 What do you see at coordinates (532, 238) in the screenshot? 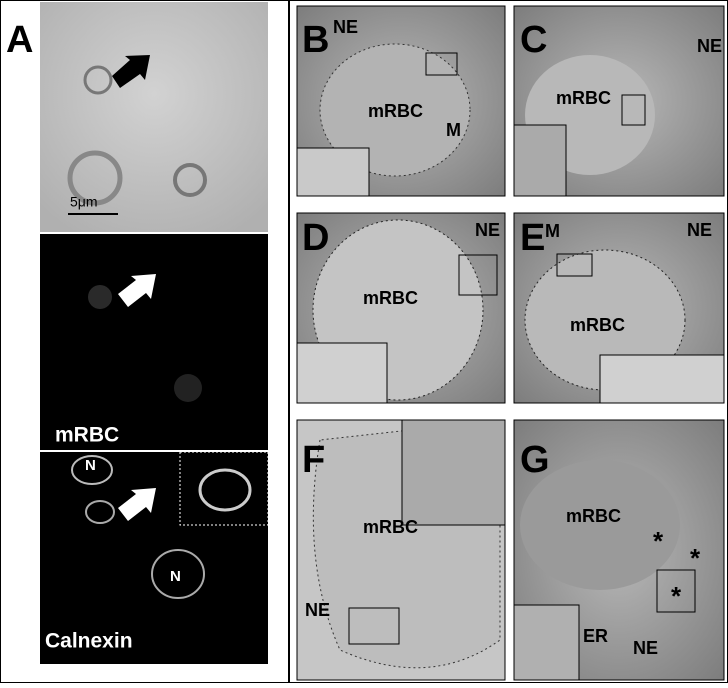
I see `panel-letter: E` at bounding box center [532, 238].